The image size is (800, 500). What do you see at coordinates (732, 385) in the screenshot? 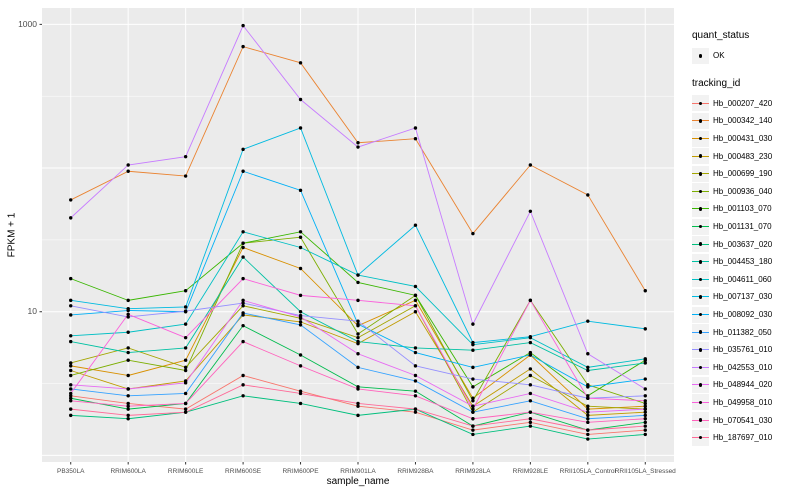
I see `legend-entry-Hb_048944_020: Hb_048944_020` at bounding box center [732, 385].